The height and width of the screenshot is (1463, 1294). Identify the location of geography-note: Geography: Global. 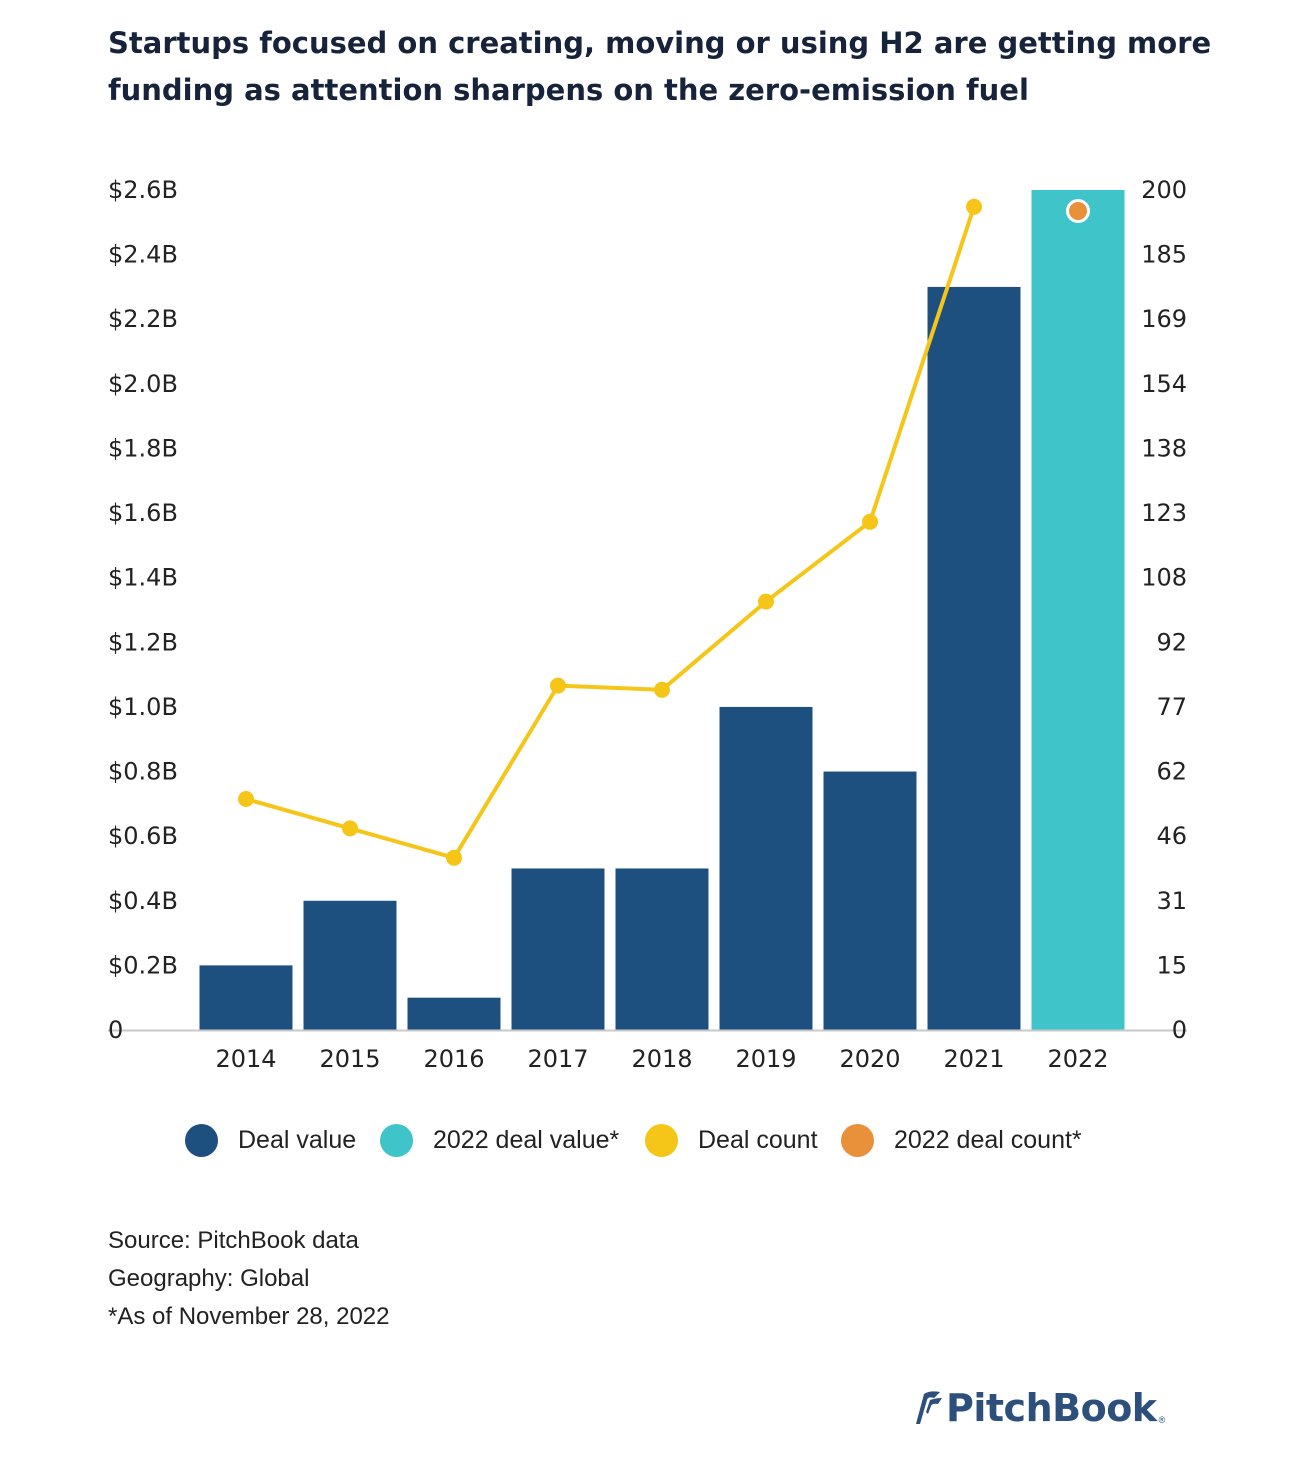
(209, 1278).